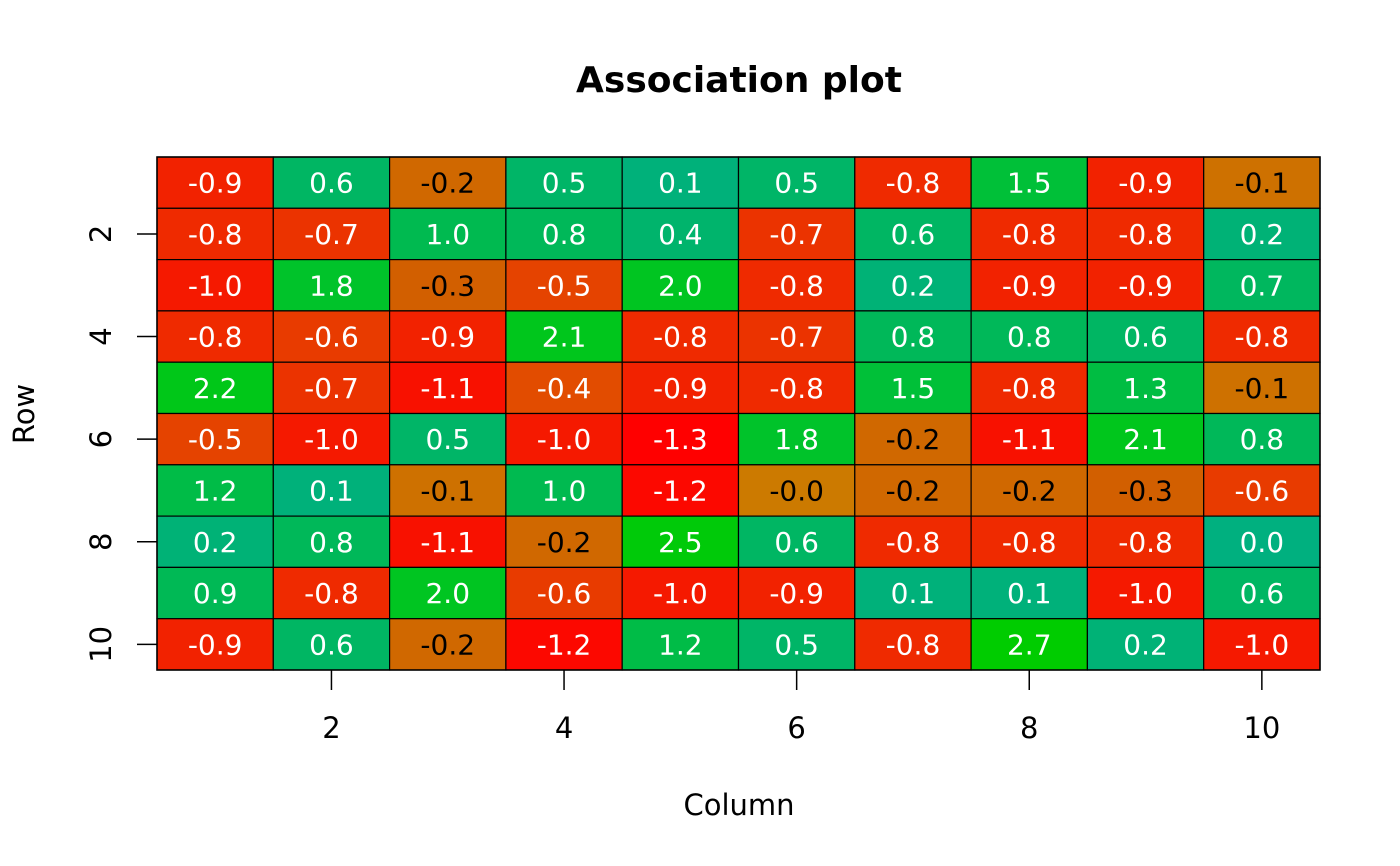 This screenshot has width=1400, height=866. What do you see at coordinates (101, 439) in the screenshot?
I see `y-tick-label: 6` at bounding box center [101, 439].